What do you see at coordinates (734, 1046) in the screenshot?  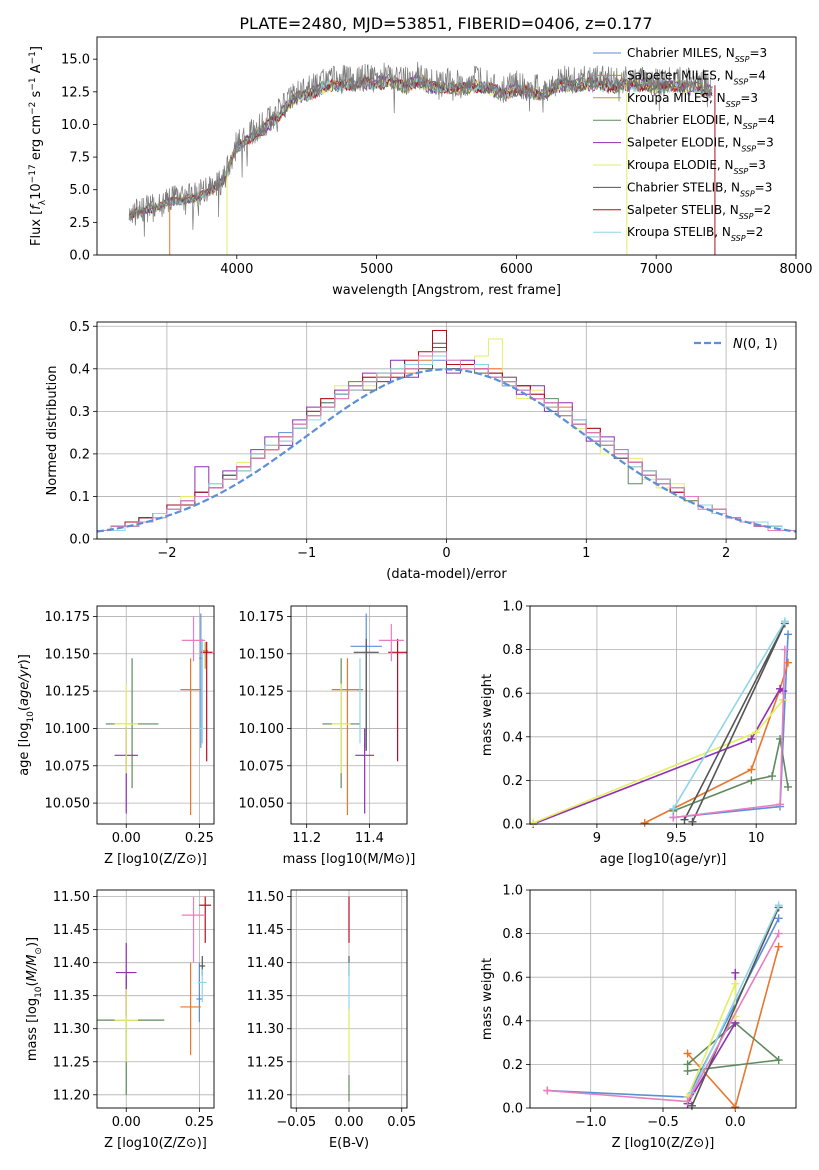 I see `weight-line-chabrier-elodie` at bounding box center [734, 1046].